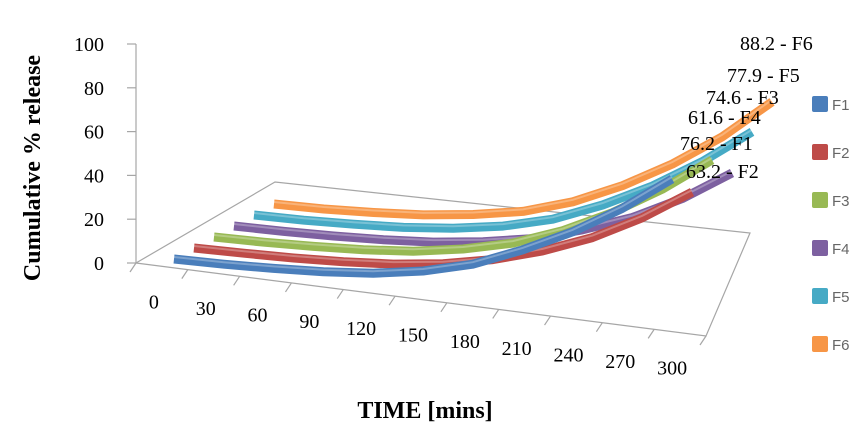  What do you see at coordinates (820, 344) in the screenshot?
I see `legend-swatch-f6` at bounding box center [820, 344].